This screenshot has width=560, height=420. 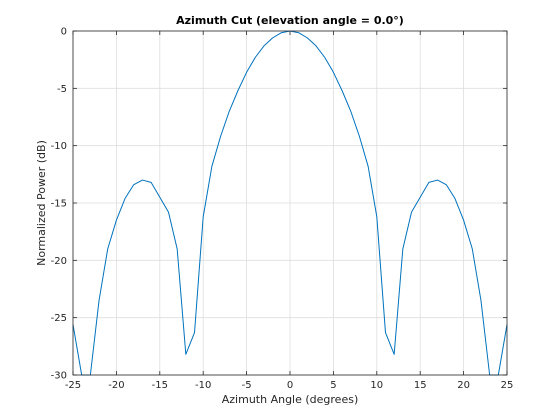 What do you see at coordinates (247, 385) in the screenshot?
I see `x-tick-label: -5` at bounding box center [247, 385].